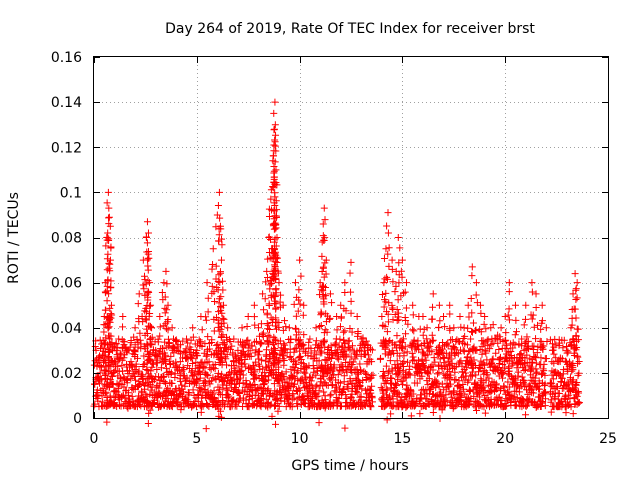 The height and width of the screenshot is (480, 640). What do you see at coordinates (505, 439) in the screenshot?
I see `x-tick-label: 20` at bounding box center [505, 439].